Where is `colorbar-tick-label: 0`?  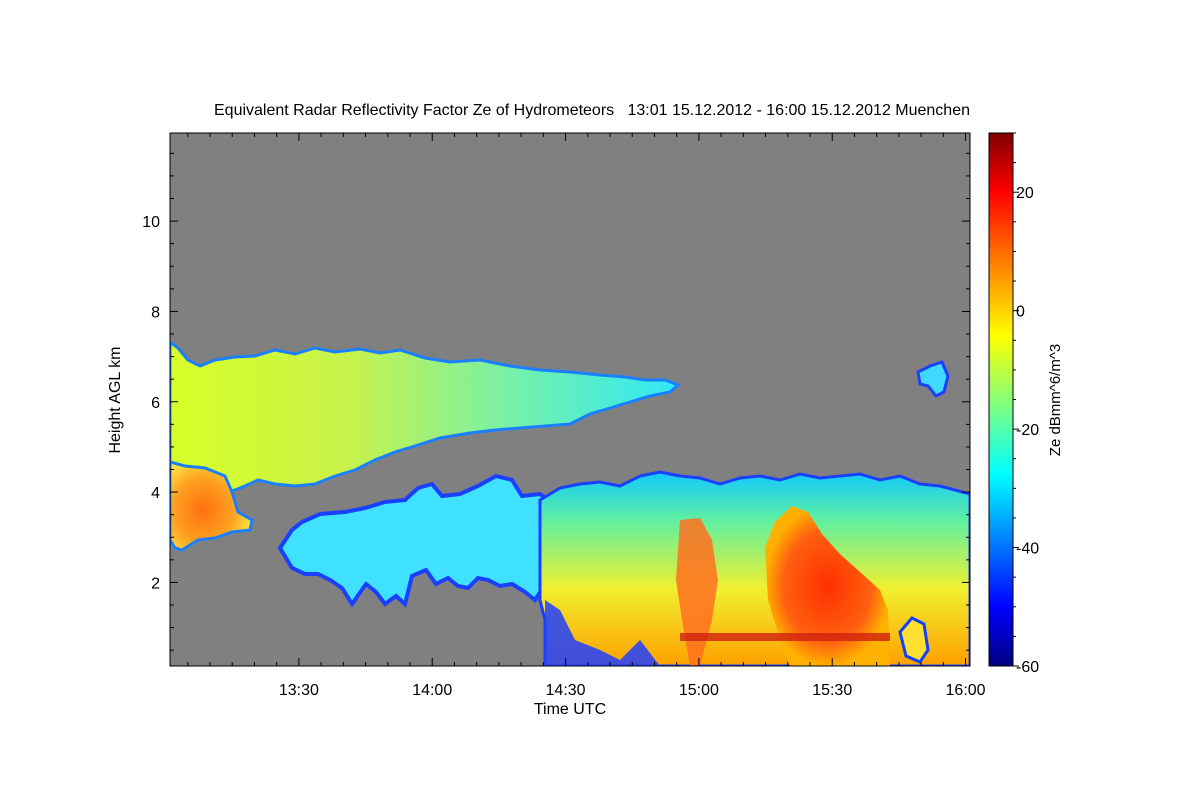 colorbar-tick-label: 0 is located at coordinates (1020, 312).